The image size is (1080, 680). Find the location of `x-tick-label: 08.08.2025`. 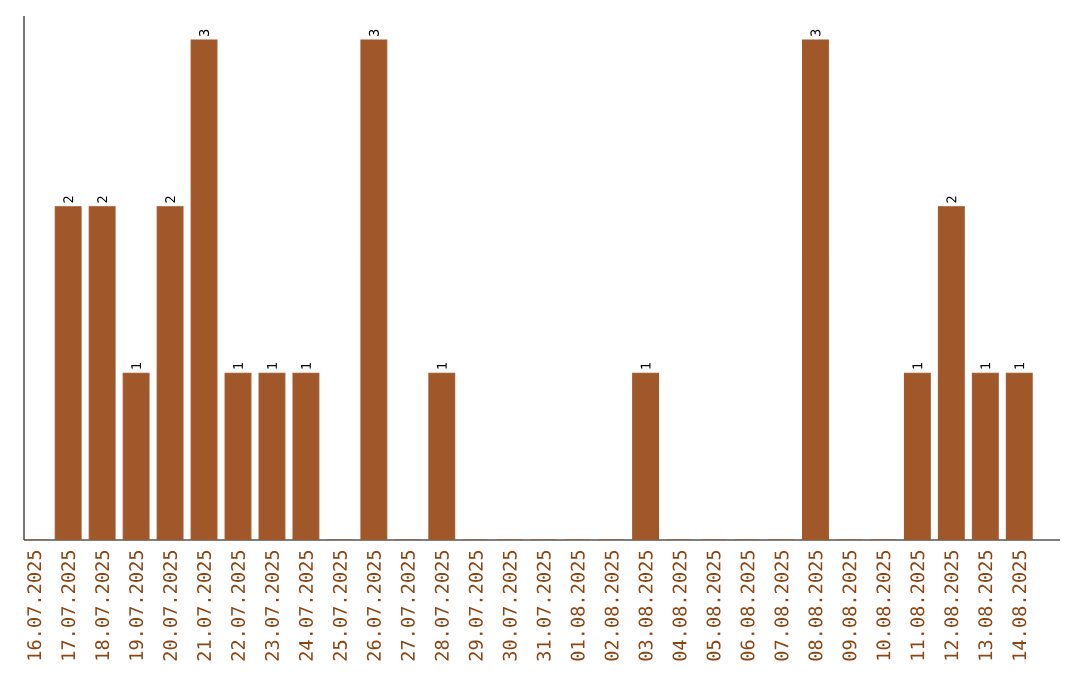

x-tick-label: 08.08.2025 is located at coordinates (815, 605).